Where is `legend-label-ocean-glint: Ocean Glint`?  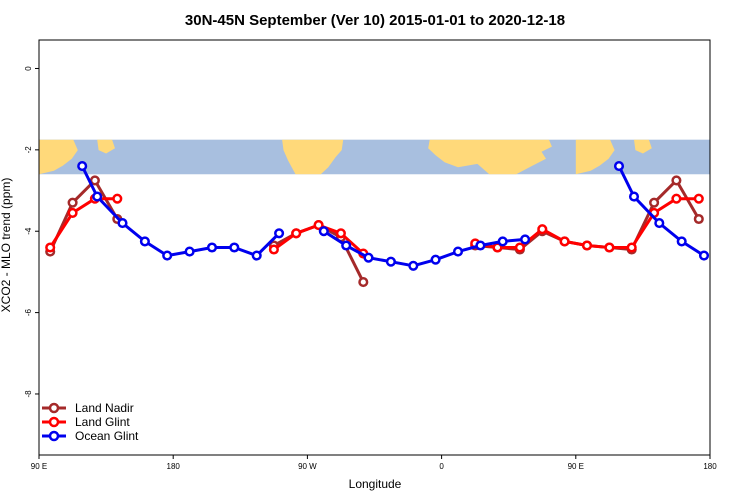
legend-label-ocean-glint: Ocean Glint is located at coordinates (107, 436).